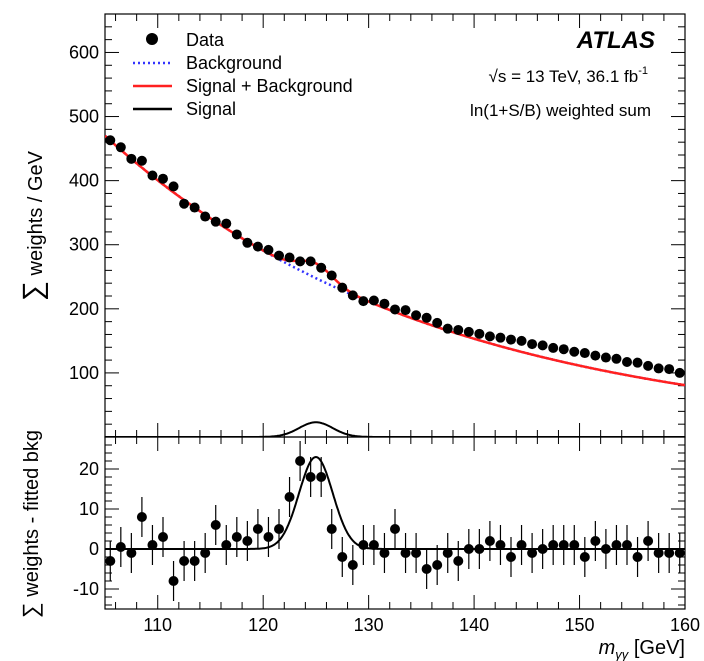 Image resolution: width=704 pixels, height=661 pixels. Describe the element at coordinates (89, 509) in the screenshot. I see `ratio-y-tick-label: 10` at that location.